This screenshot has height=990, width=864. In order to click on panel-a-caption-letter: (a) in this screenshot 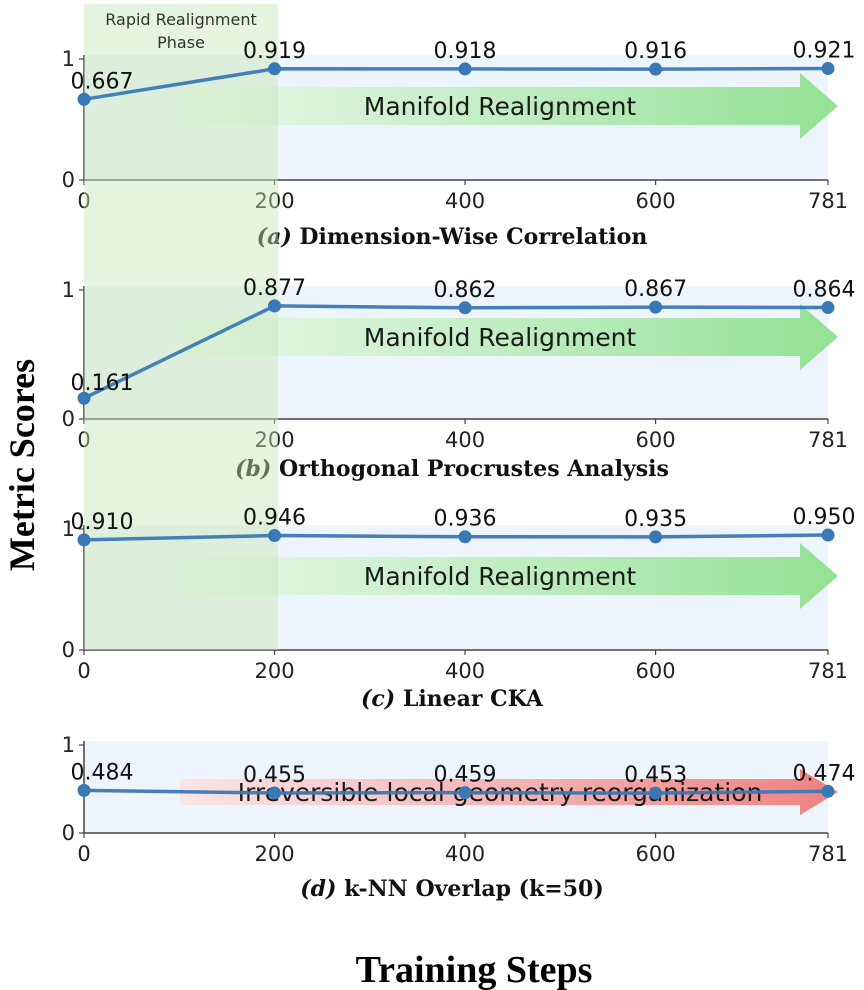, I will do `click(278, 237)`.